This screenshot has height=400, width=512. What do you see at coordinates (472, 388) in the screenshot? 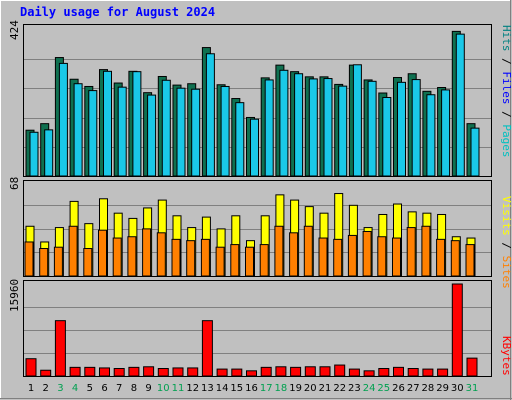
I see `day-label: 31` at bounding box center [472, 388].